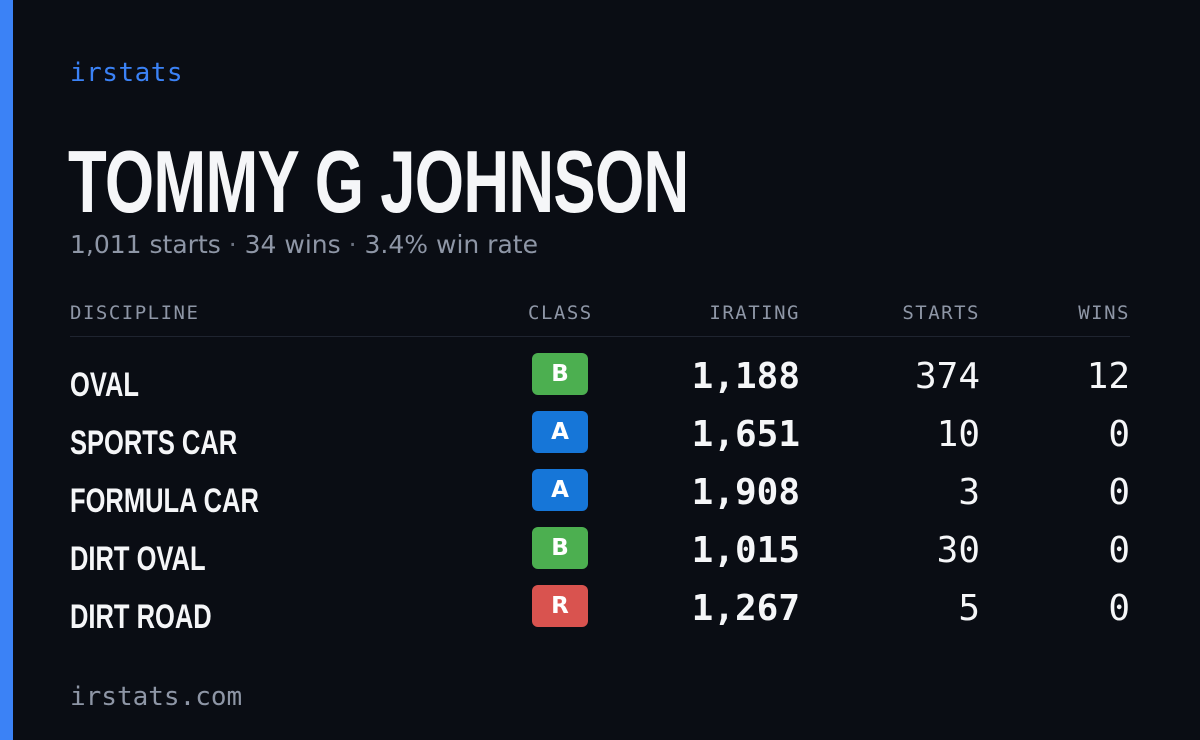 Image resolution: width=1200 pixels, height=740 pixels. I want to click on table-header: DISCIPLINE CLASS IRATING STARTS WINS, so click(600, 317).